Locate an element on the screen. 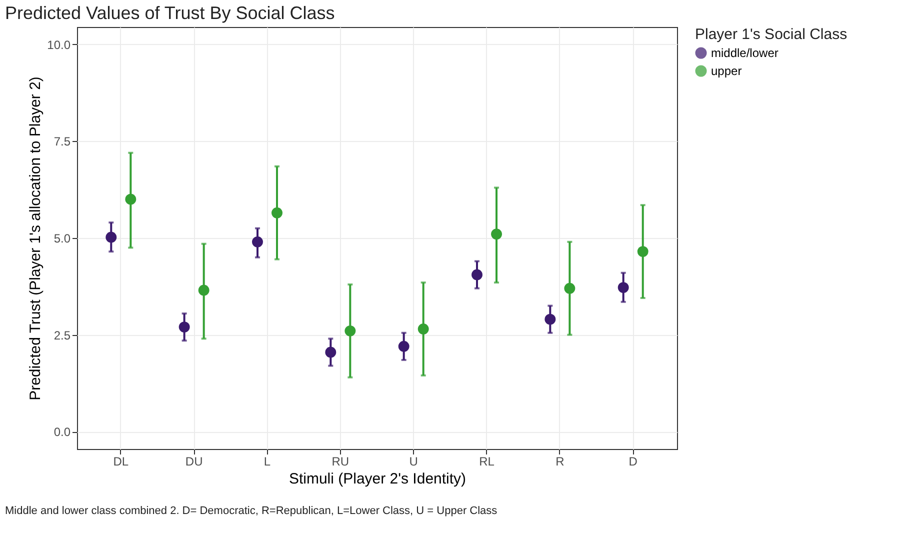 The image size is (911, 542). y-tick-label: 2.5 is located at coordinates (62, 335).